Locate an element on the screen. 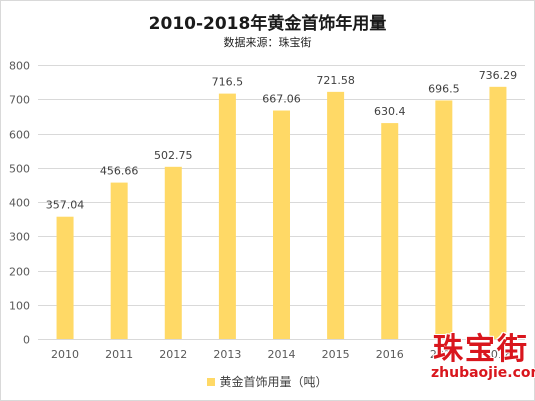 The height and width of the screenshot is (401, 535). data-label: 630.4 is located at coordinates (390, 111).